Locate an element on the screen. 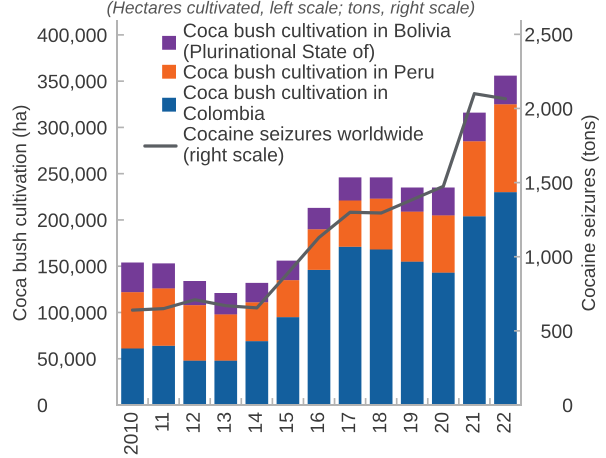 Image resolution: width=606 pixels, height=458 pixels. y-tick-label: 400,000 is located at coordinates (72, 36).